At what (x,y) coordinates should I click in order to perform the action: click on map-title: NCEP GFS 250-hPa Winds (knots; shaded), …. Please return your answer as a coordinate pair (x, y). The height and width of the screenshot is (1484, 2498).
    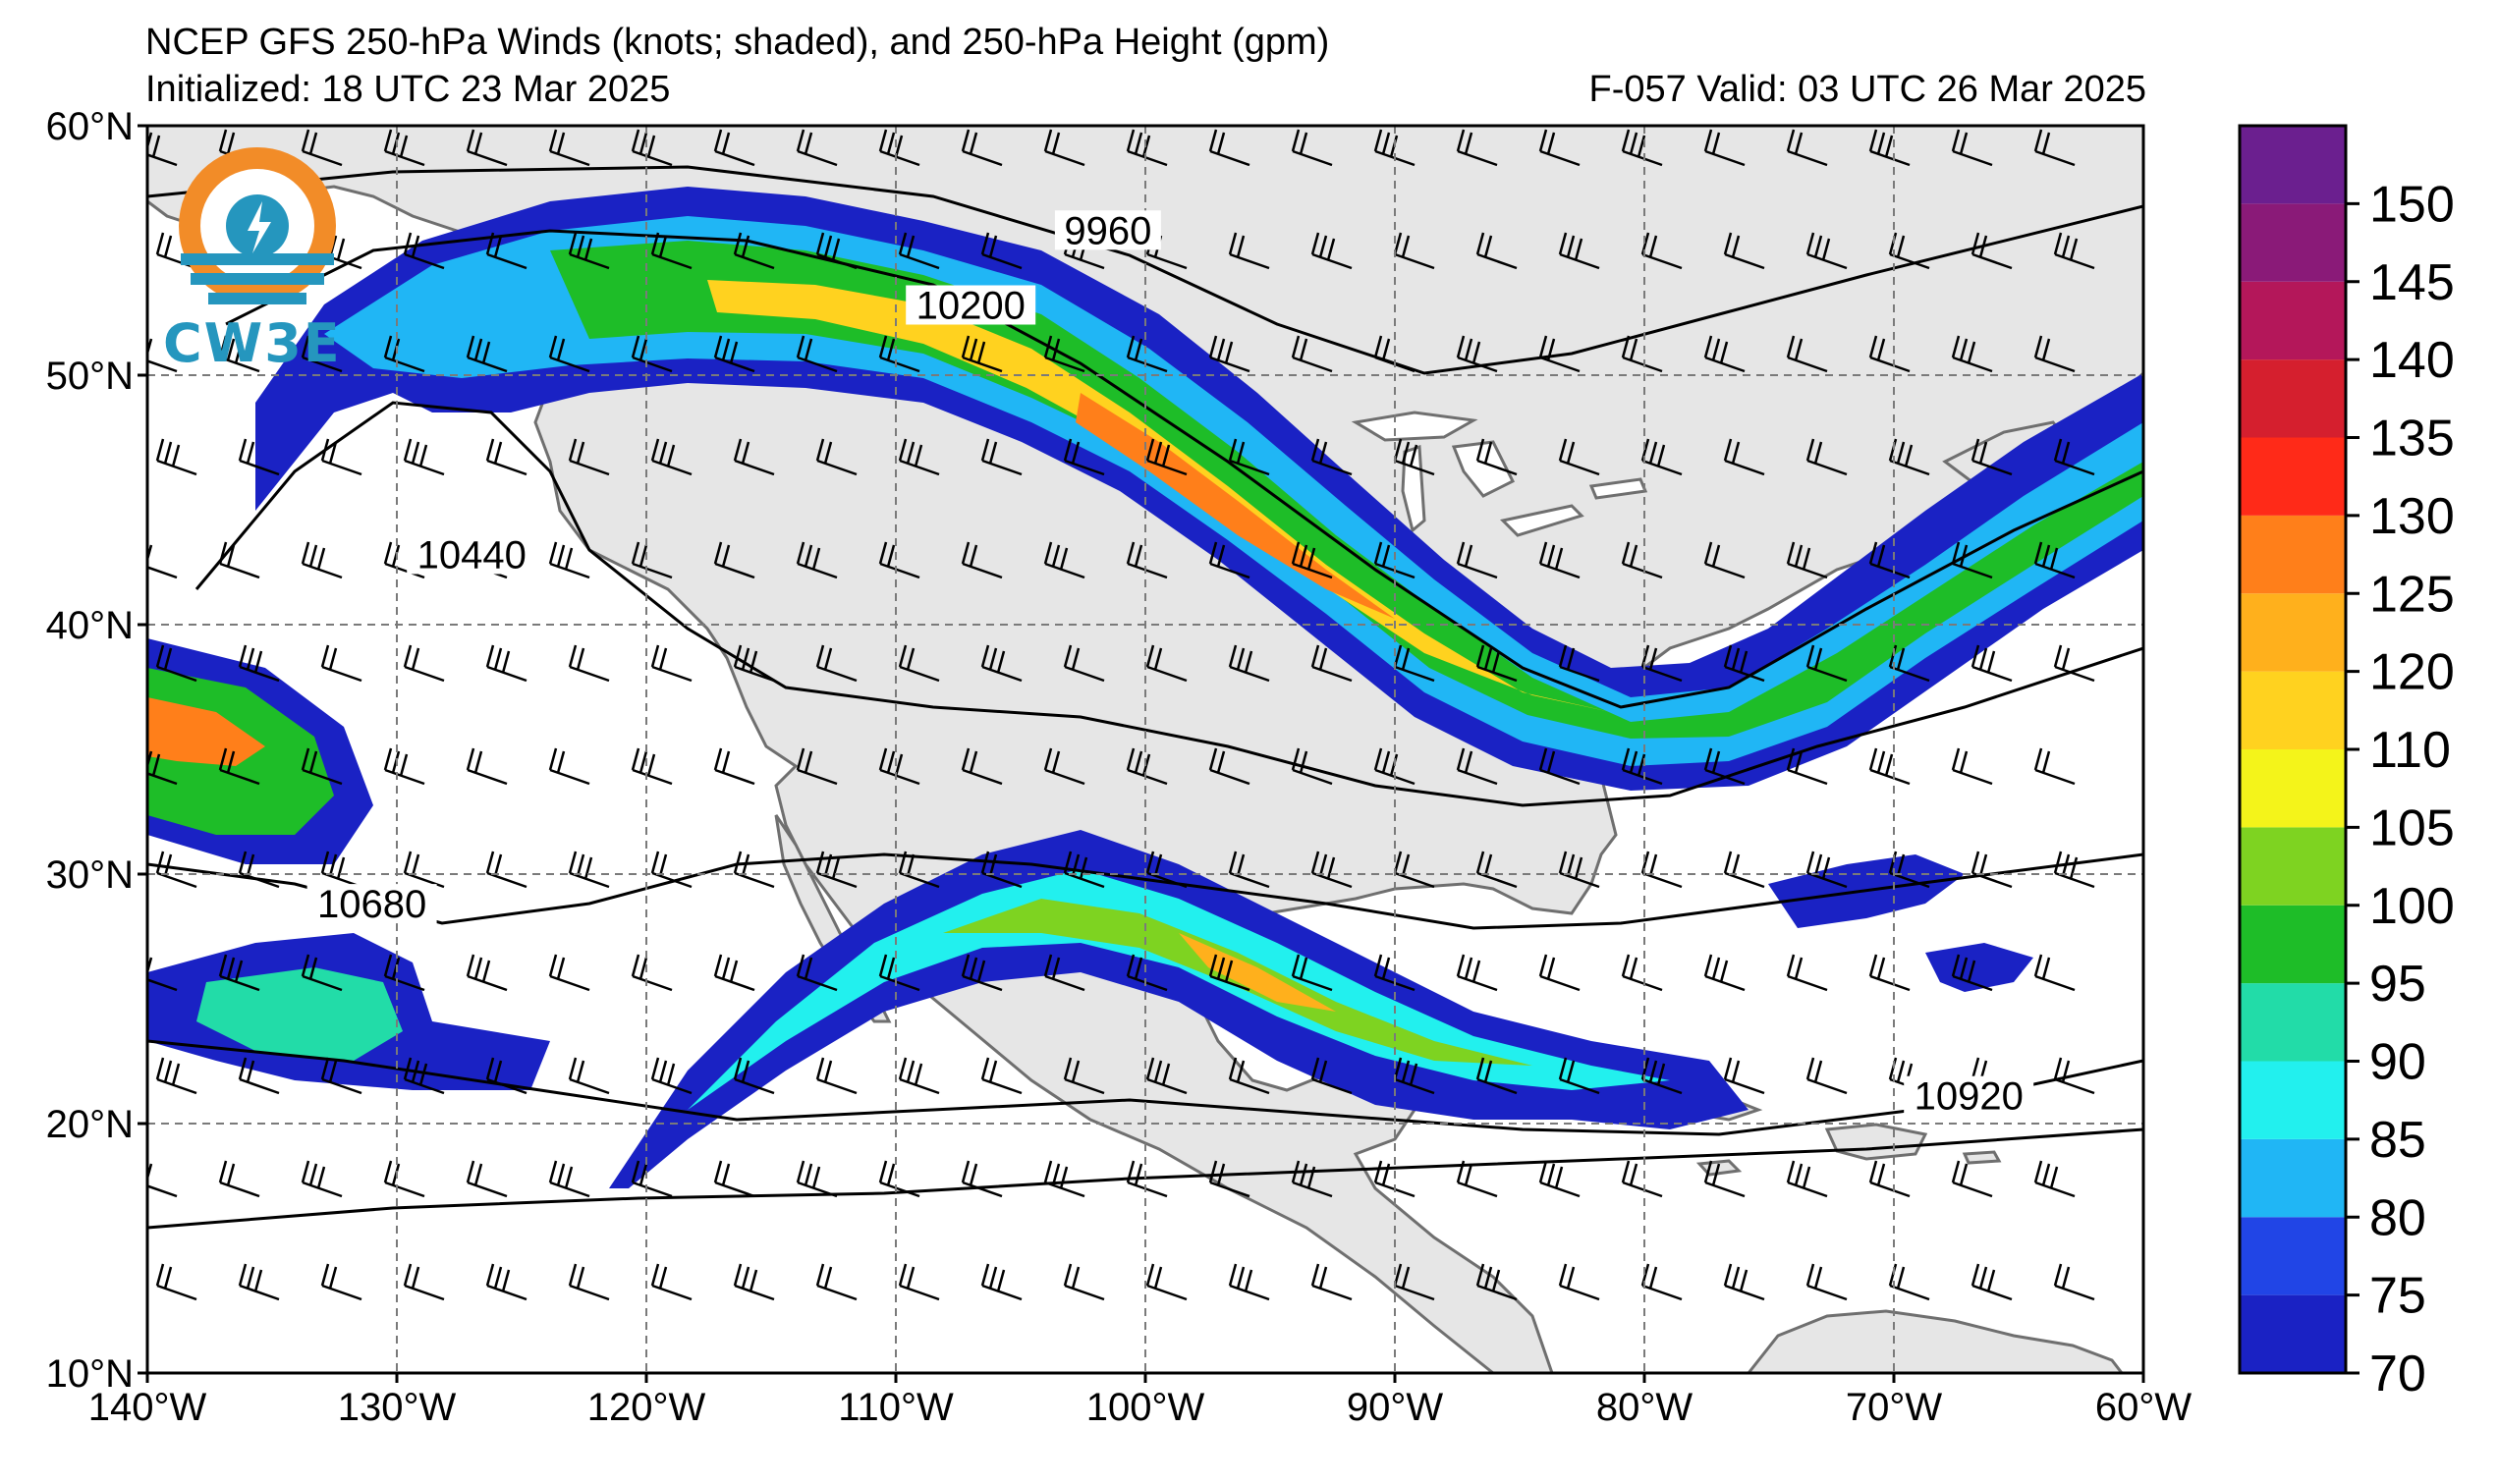
    Looking at the image, I should click on (737, 42).